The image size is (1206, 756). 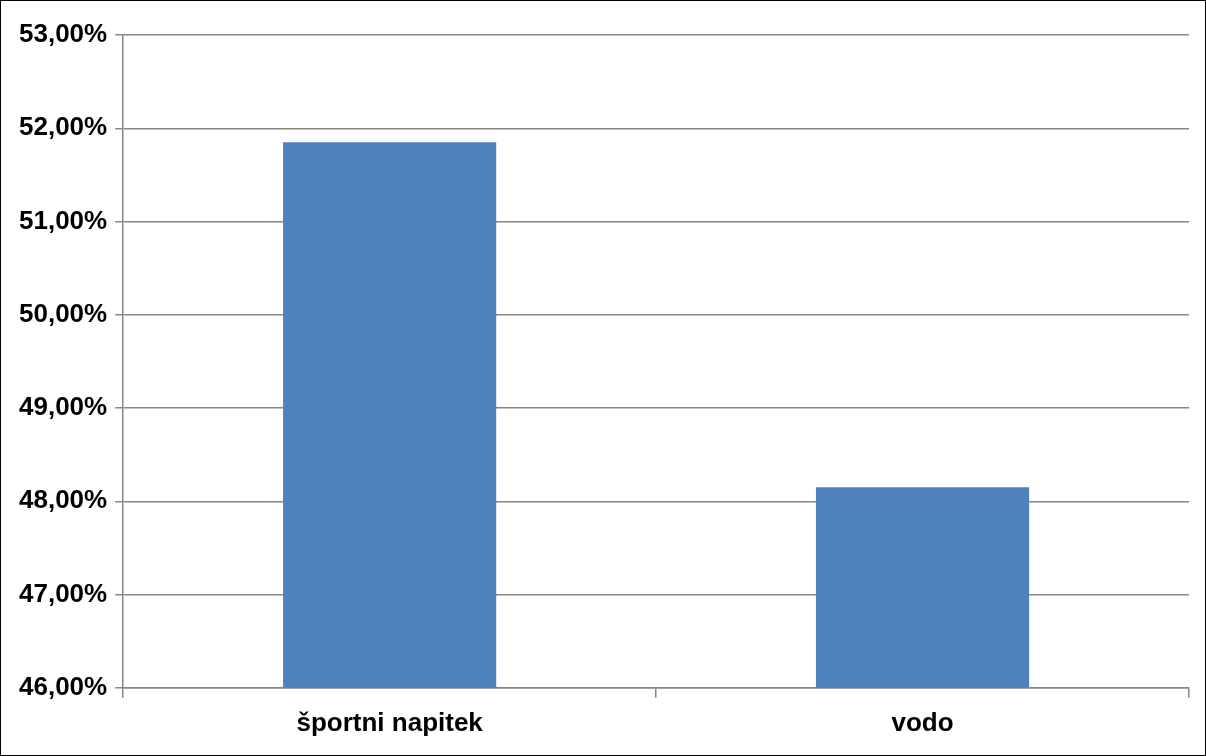 What do you see at coordinates (63, 126) in the screenshot?
I see `y-tick-label: 52,00%` at bounding box center [63, 126].